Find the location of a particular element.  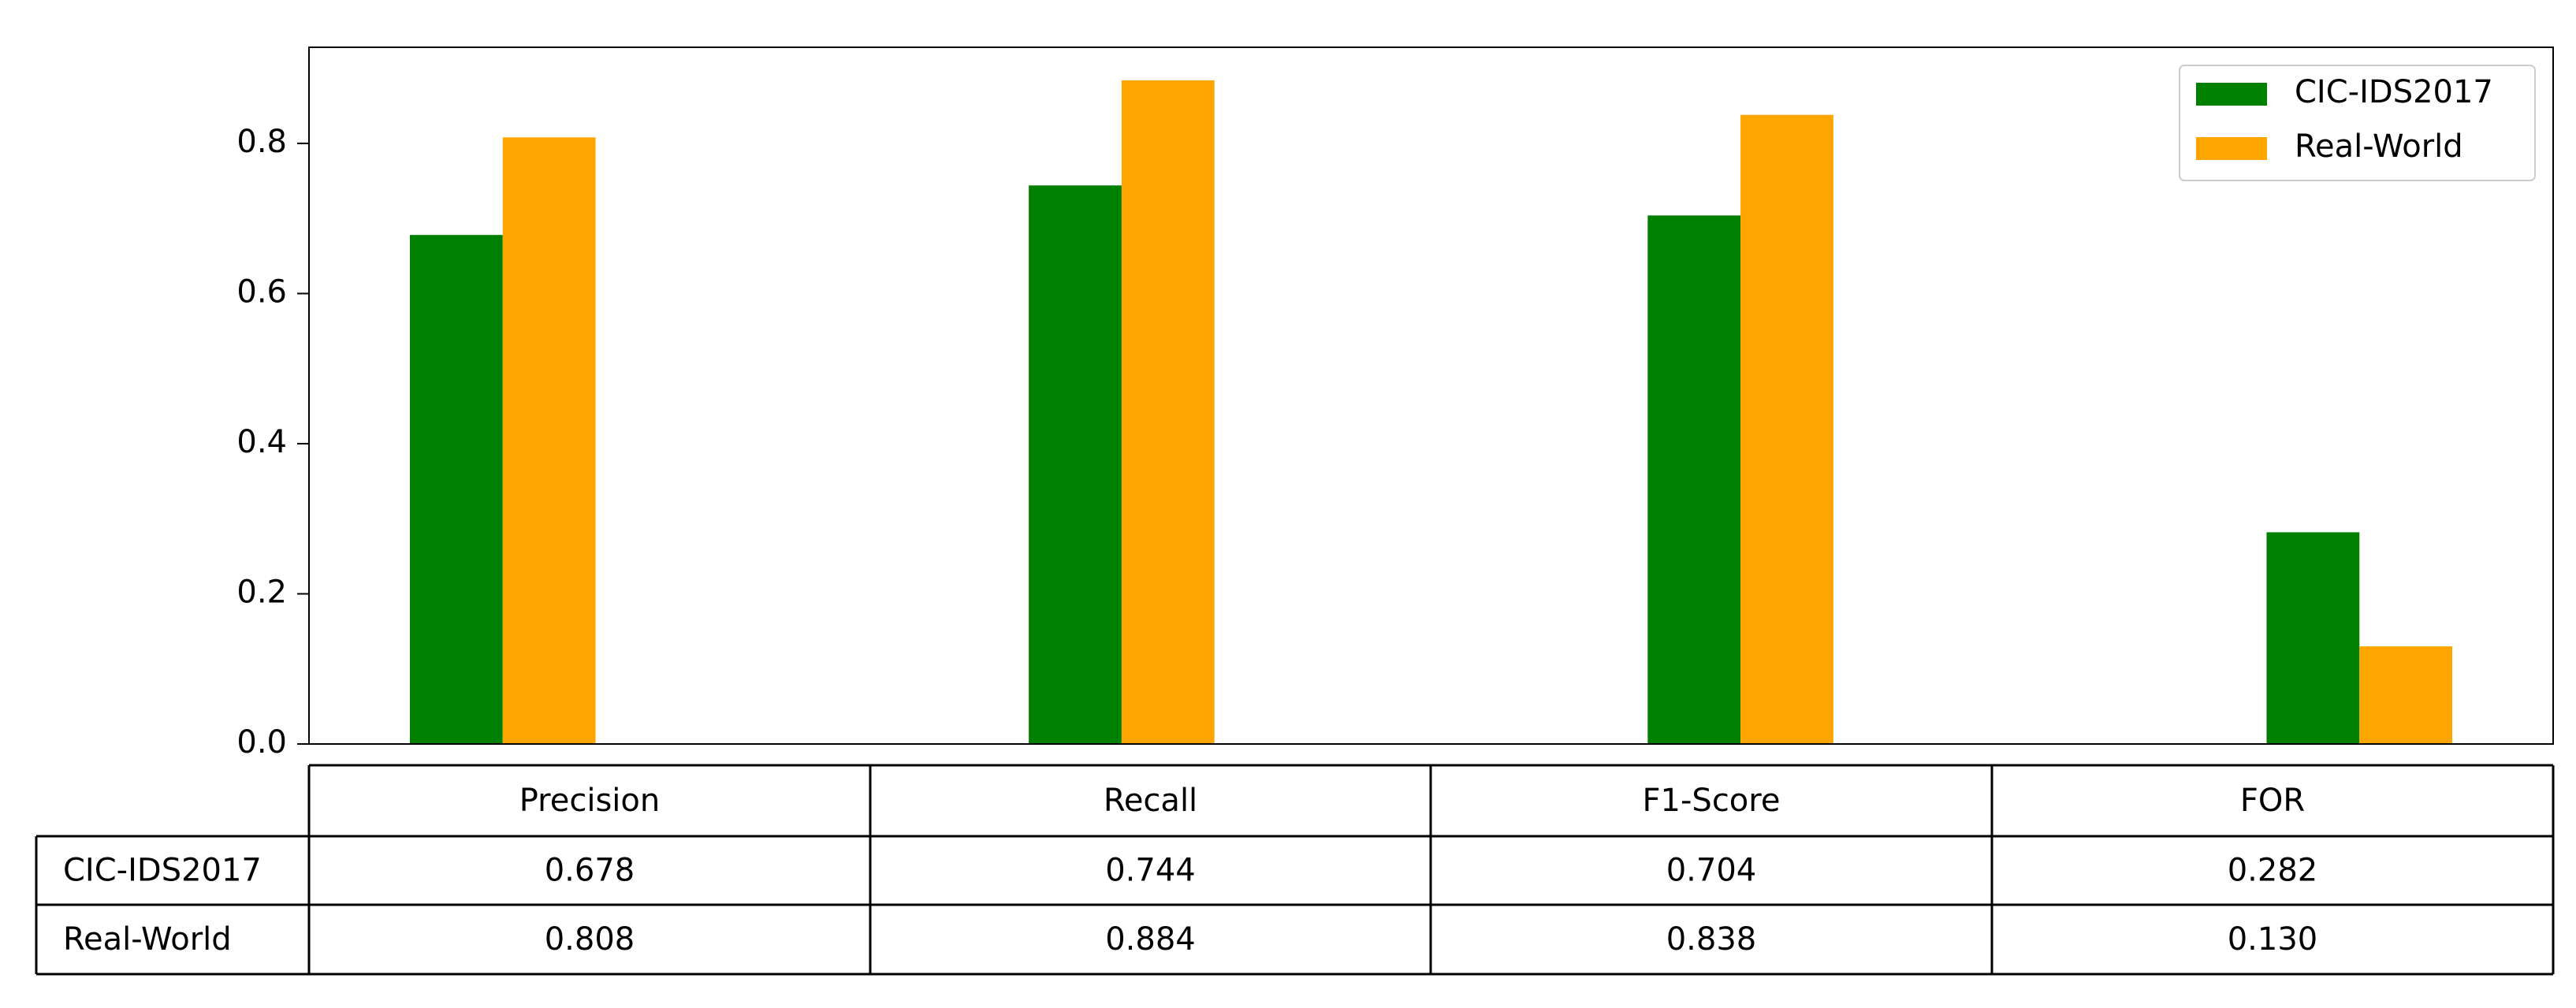

table-cell: 0.884 is located at coordinates (1150, 939).